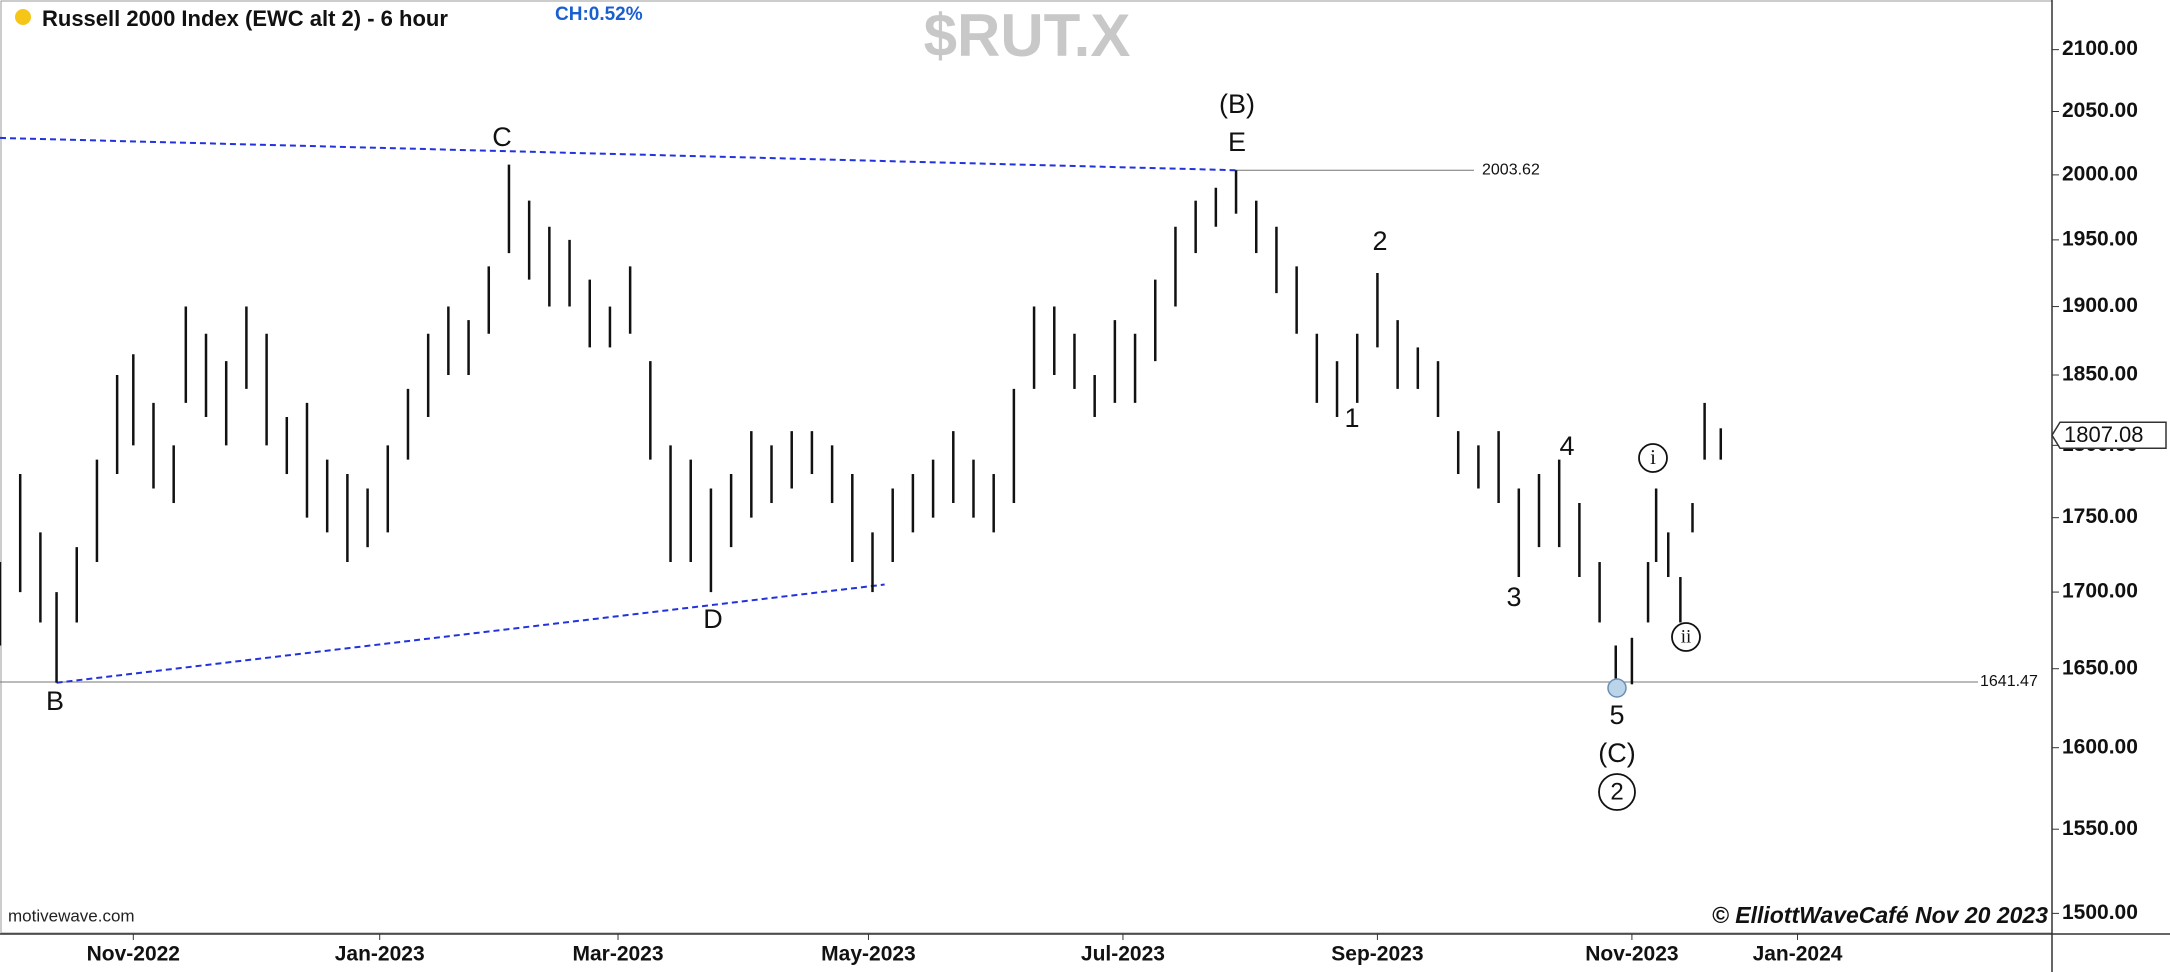  Describe the element at coordinates (1880, 915) in the screenshot. I see `copyright-label: © ElliottWaveCafé Nov 20 2023` at that location.